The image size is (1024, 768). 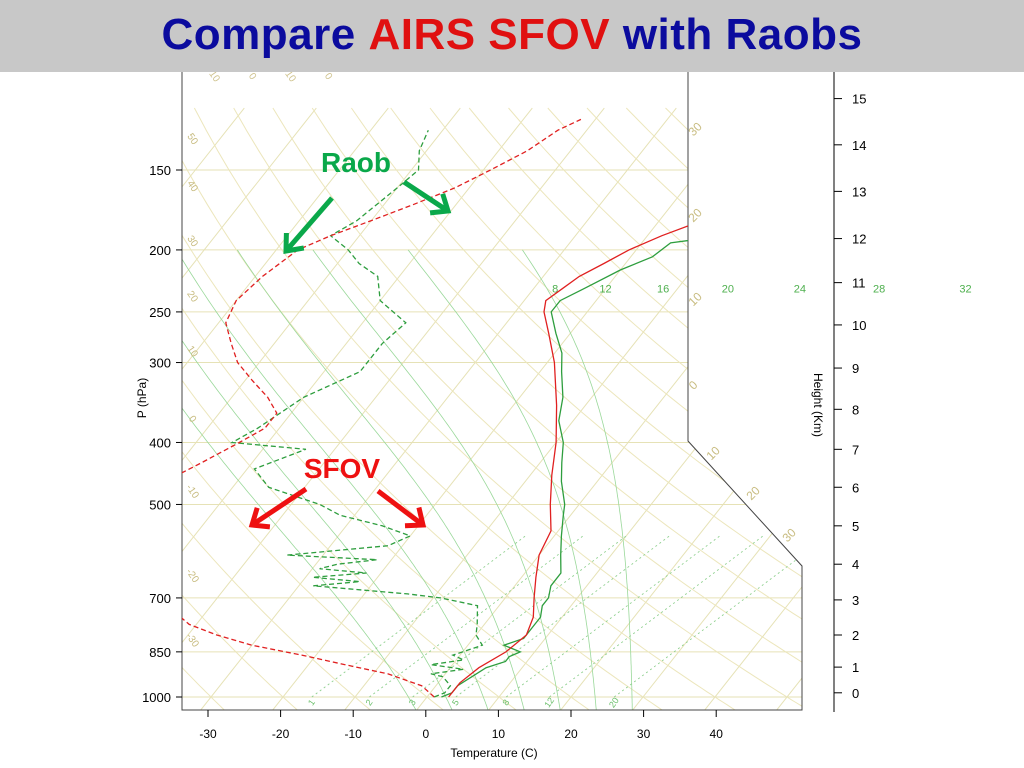 What do you see at coordinates (859, 191) in the screenshot?
I see `height-tick-label: 13` at bounding box center [859, 191].